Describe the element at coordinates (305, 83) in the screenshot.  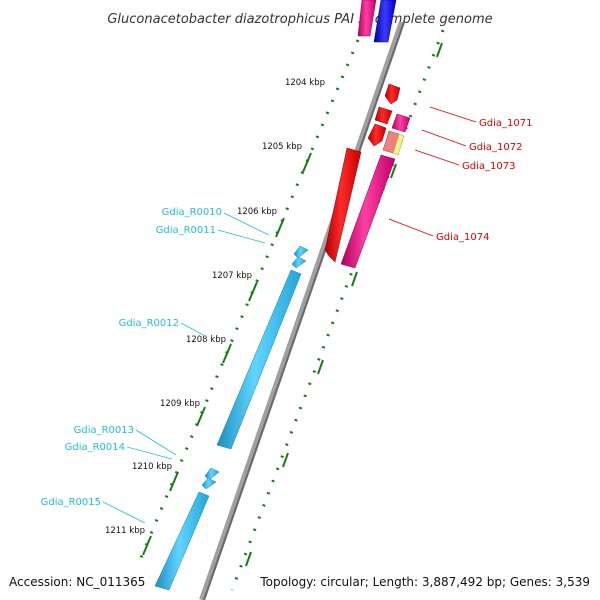
I see `kbp-label: 1204 kbp` at that location.